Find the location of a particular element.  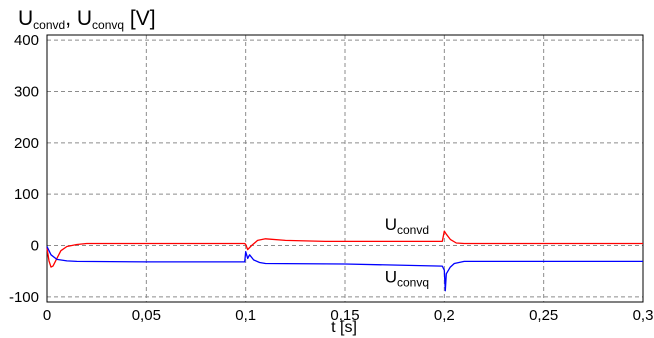

annotation-convd: Uconvd is located at coordinates (407, 226).